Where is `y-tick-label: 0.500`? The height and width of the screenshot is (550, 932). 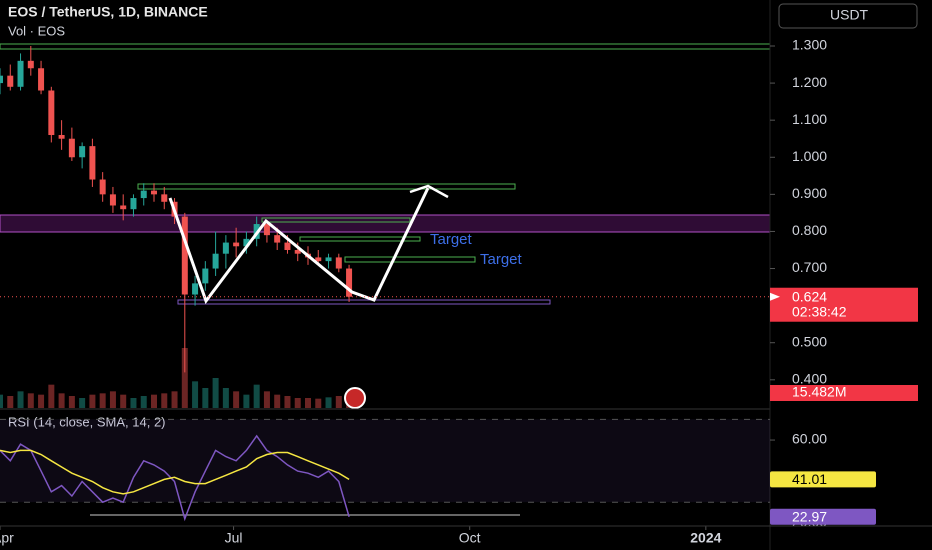
y-tick-label: 0.500 is located at coordinates (809, 341).